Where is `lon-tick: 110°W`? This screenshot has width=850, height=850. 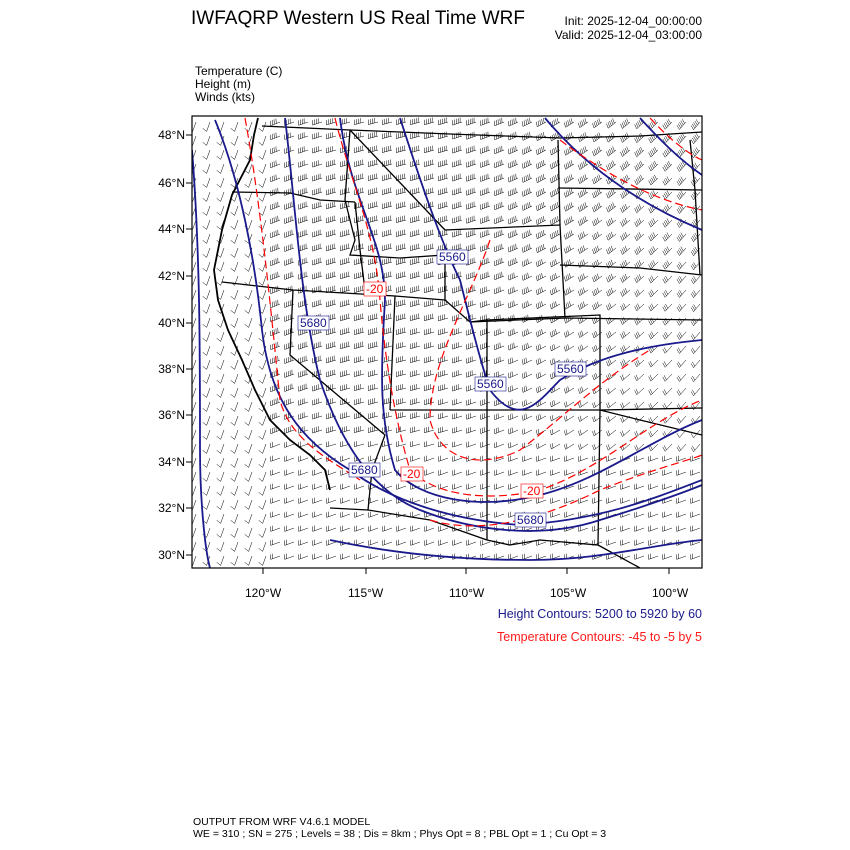
lon-tick: 110°W is located at coordinates (467, 593).